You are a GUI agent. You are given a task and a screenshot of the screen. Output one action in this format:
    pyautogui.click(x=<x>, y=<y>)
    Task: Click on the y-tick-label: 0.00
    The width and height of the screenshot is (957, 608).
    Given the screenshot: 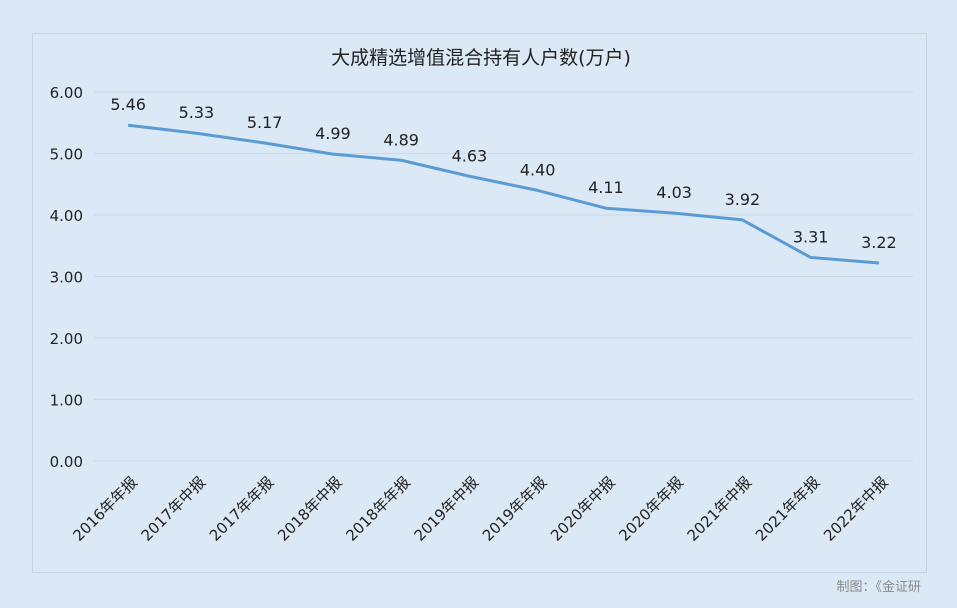 What is the action you would take?
    pyautogui.click(x=66, y=462)
    